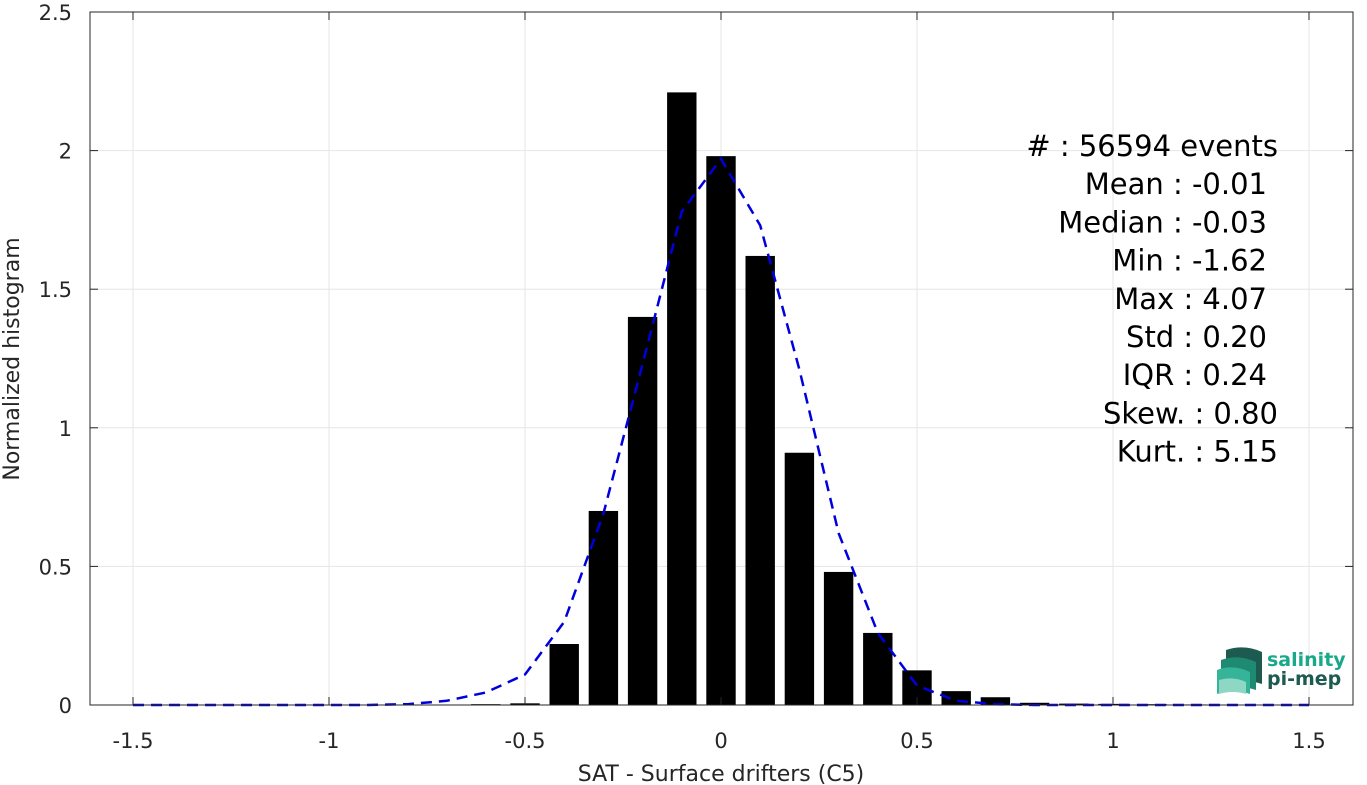  What do you see at coordinates (133, 741) in the screenshot?
I see `x-tick-label: -1.5` at bounding box center [133, 741].